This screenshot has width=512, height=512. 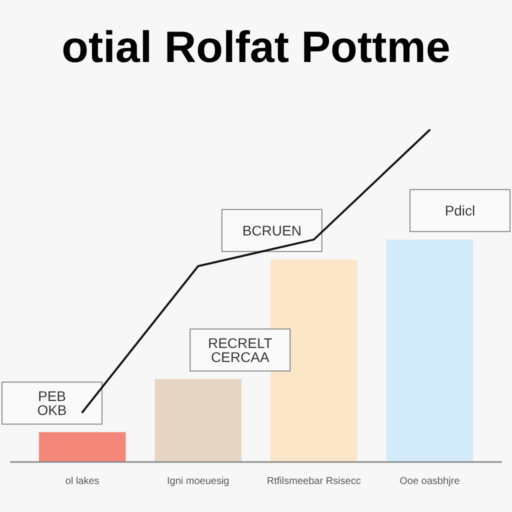 What do you see at coordinates (313, 481) in the screenshot?
I see `x-tick-label: Rtfilsmeebar Rsisecc` at bounding box center [313, 481].